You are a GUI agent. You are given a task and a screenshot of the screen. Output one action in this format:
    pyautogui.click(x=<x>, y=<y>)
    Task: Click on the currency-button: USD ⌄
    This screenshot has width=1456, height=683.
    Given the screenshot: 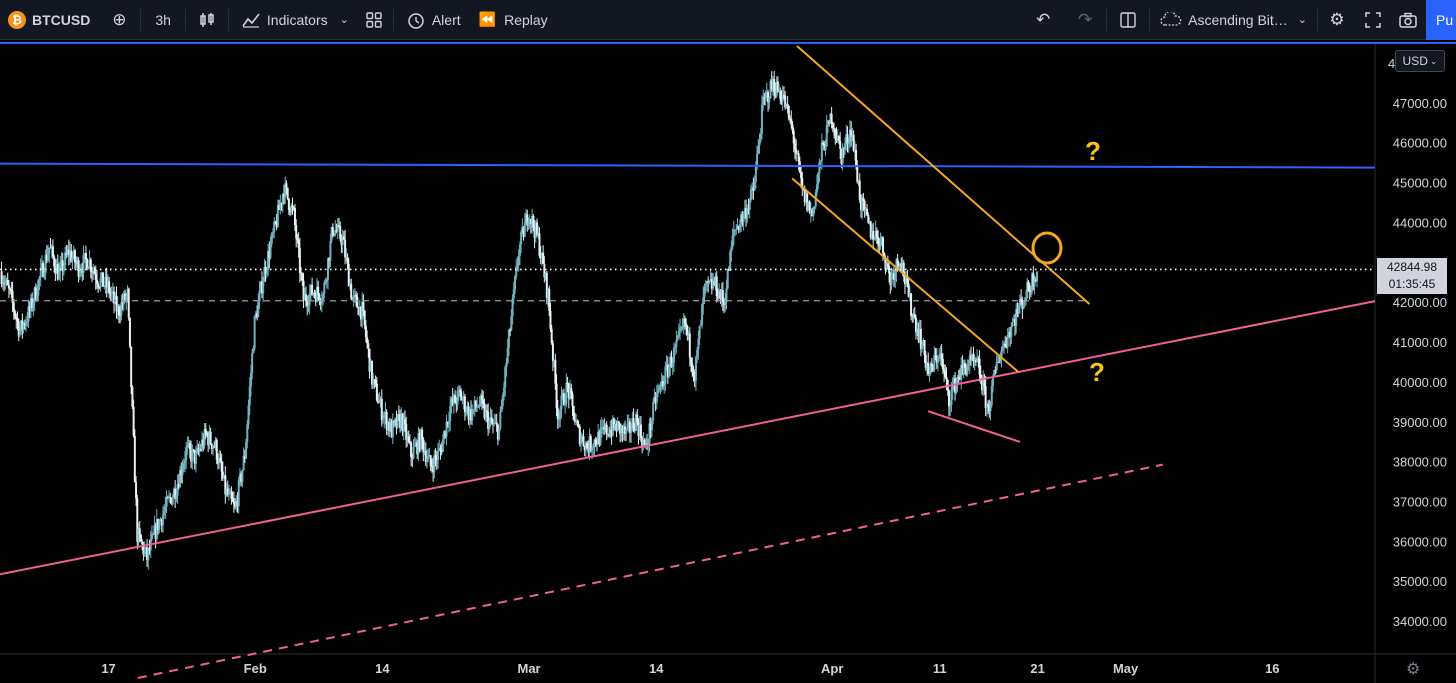 What is the action you would take?
    pyautogui.click(x=1420, y=61)
    